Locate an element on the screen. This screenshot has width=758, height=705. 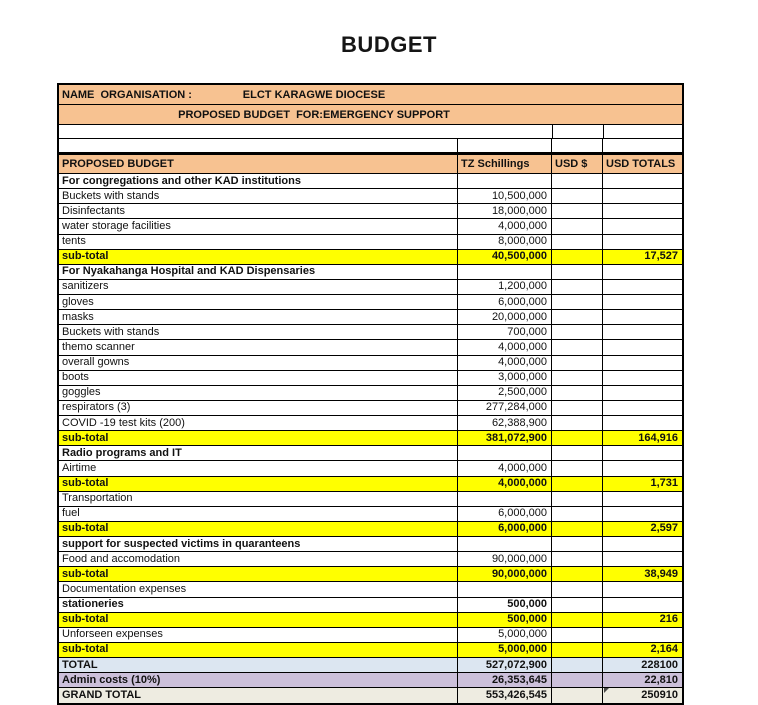
table-row-section: Radio programs and IT is located at coordinates (370, 454).